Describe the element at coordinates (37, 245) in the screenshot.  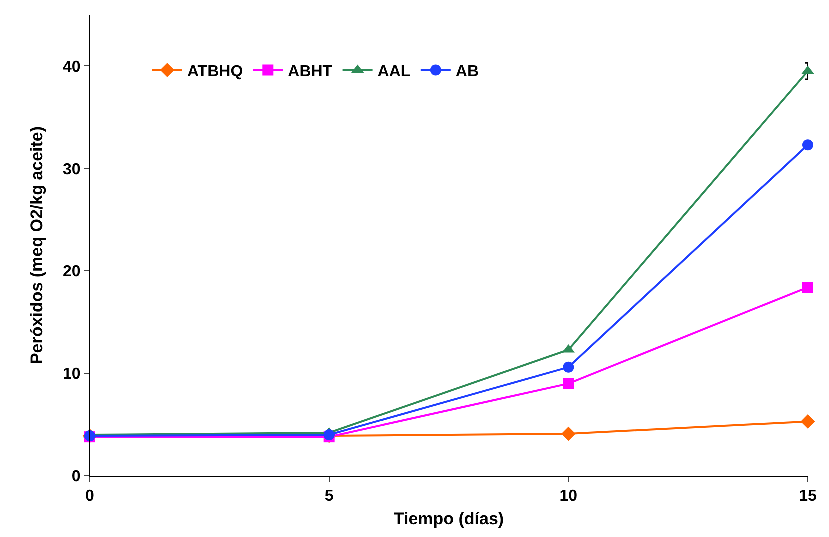
I see `y-axis-title: Peróxidos (meq O2/kg aceite)` at that location.